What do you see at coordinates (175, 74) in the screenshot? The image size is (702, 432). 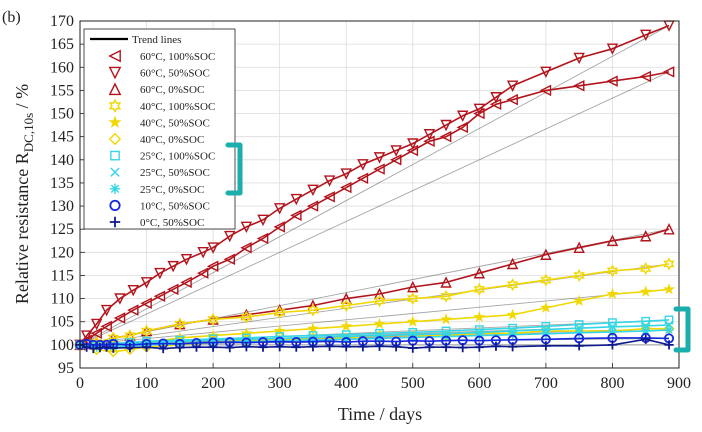 I see `legend-label-60c-50pctsoc: 60°C, 50%SOC` at bounding box center [175, 74].